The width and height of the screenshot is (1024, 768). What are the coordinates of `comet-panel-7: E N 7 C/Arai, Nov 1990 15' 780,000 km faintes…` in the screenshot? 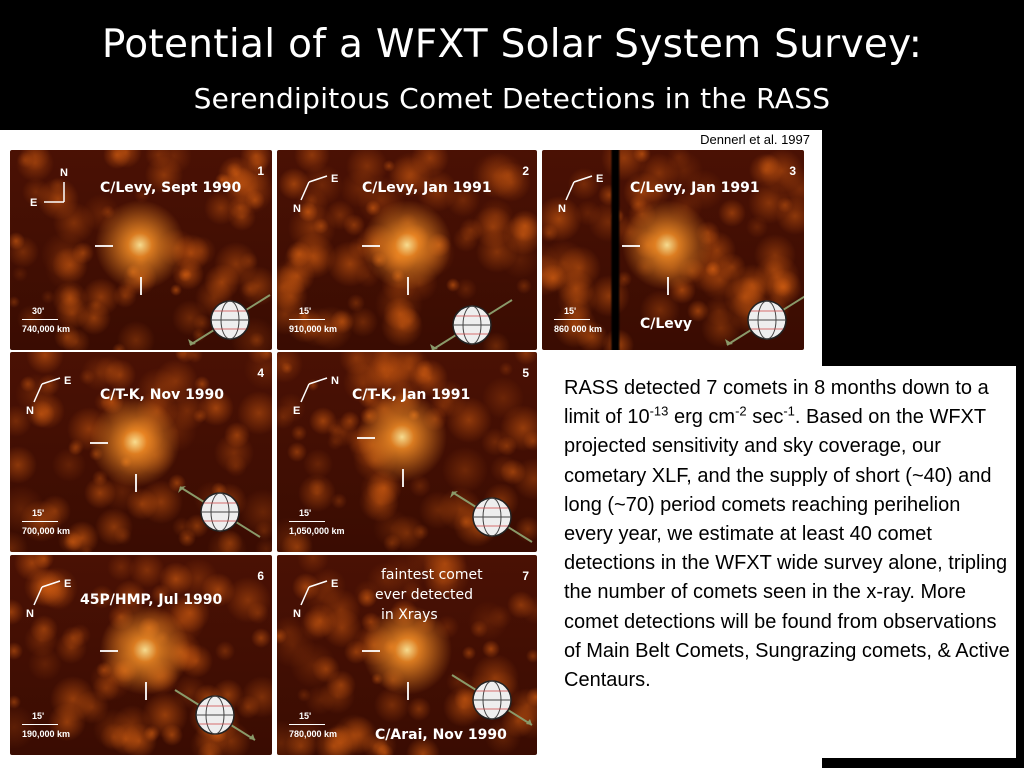 It's located at (407, 655).